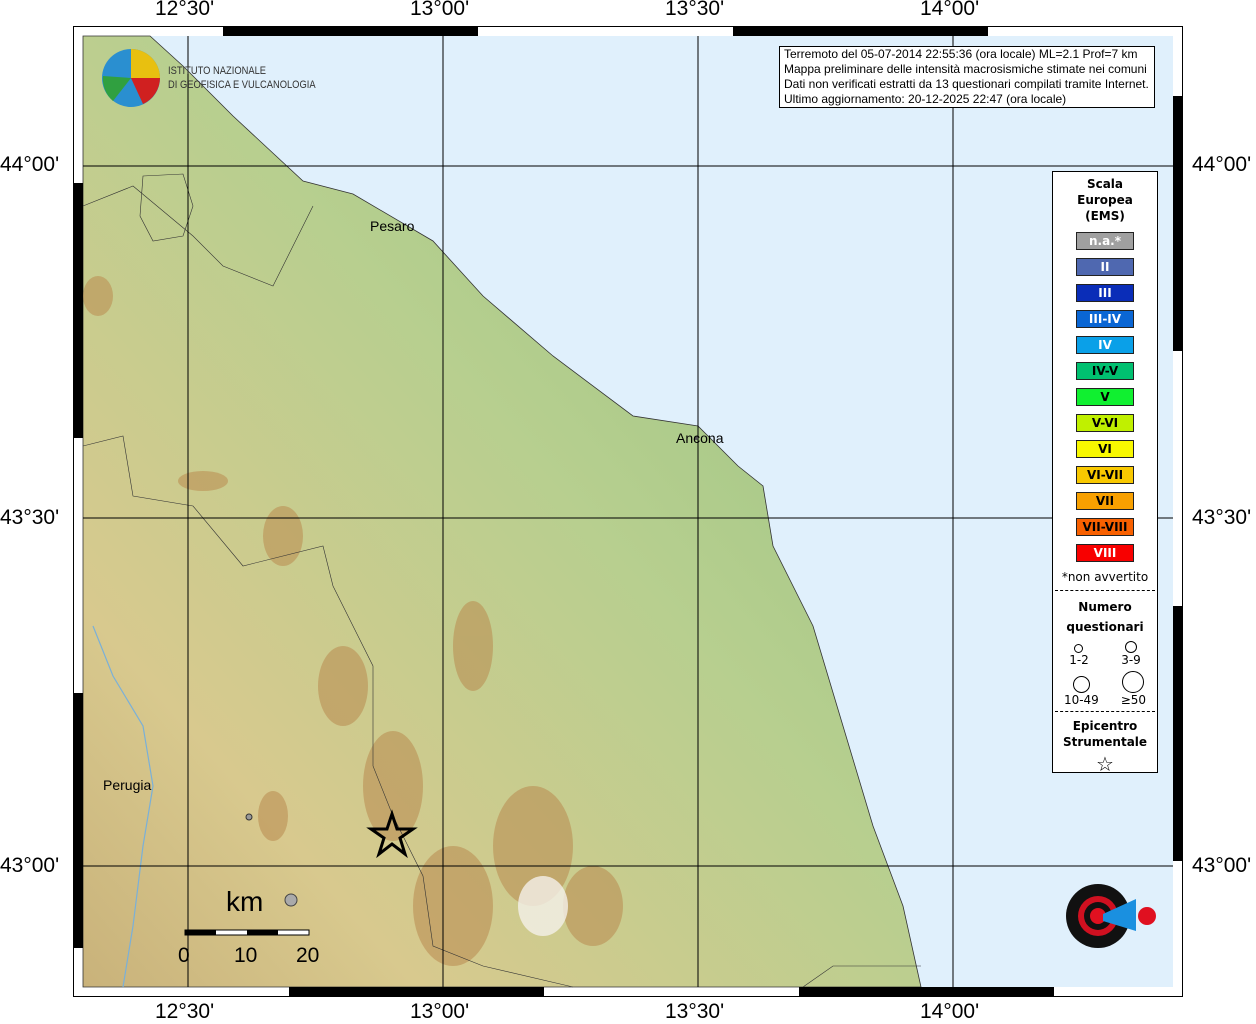 Image resolution: width=1256 pixels, height=1024 pixels. What do you see at coordinates (30, 865) in the screenshot?
I see `left-lat-label: 43°00'` at bounding box center [30, 865].